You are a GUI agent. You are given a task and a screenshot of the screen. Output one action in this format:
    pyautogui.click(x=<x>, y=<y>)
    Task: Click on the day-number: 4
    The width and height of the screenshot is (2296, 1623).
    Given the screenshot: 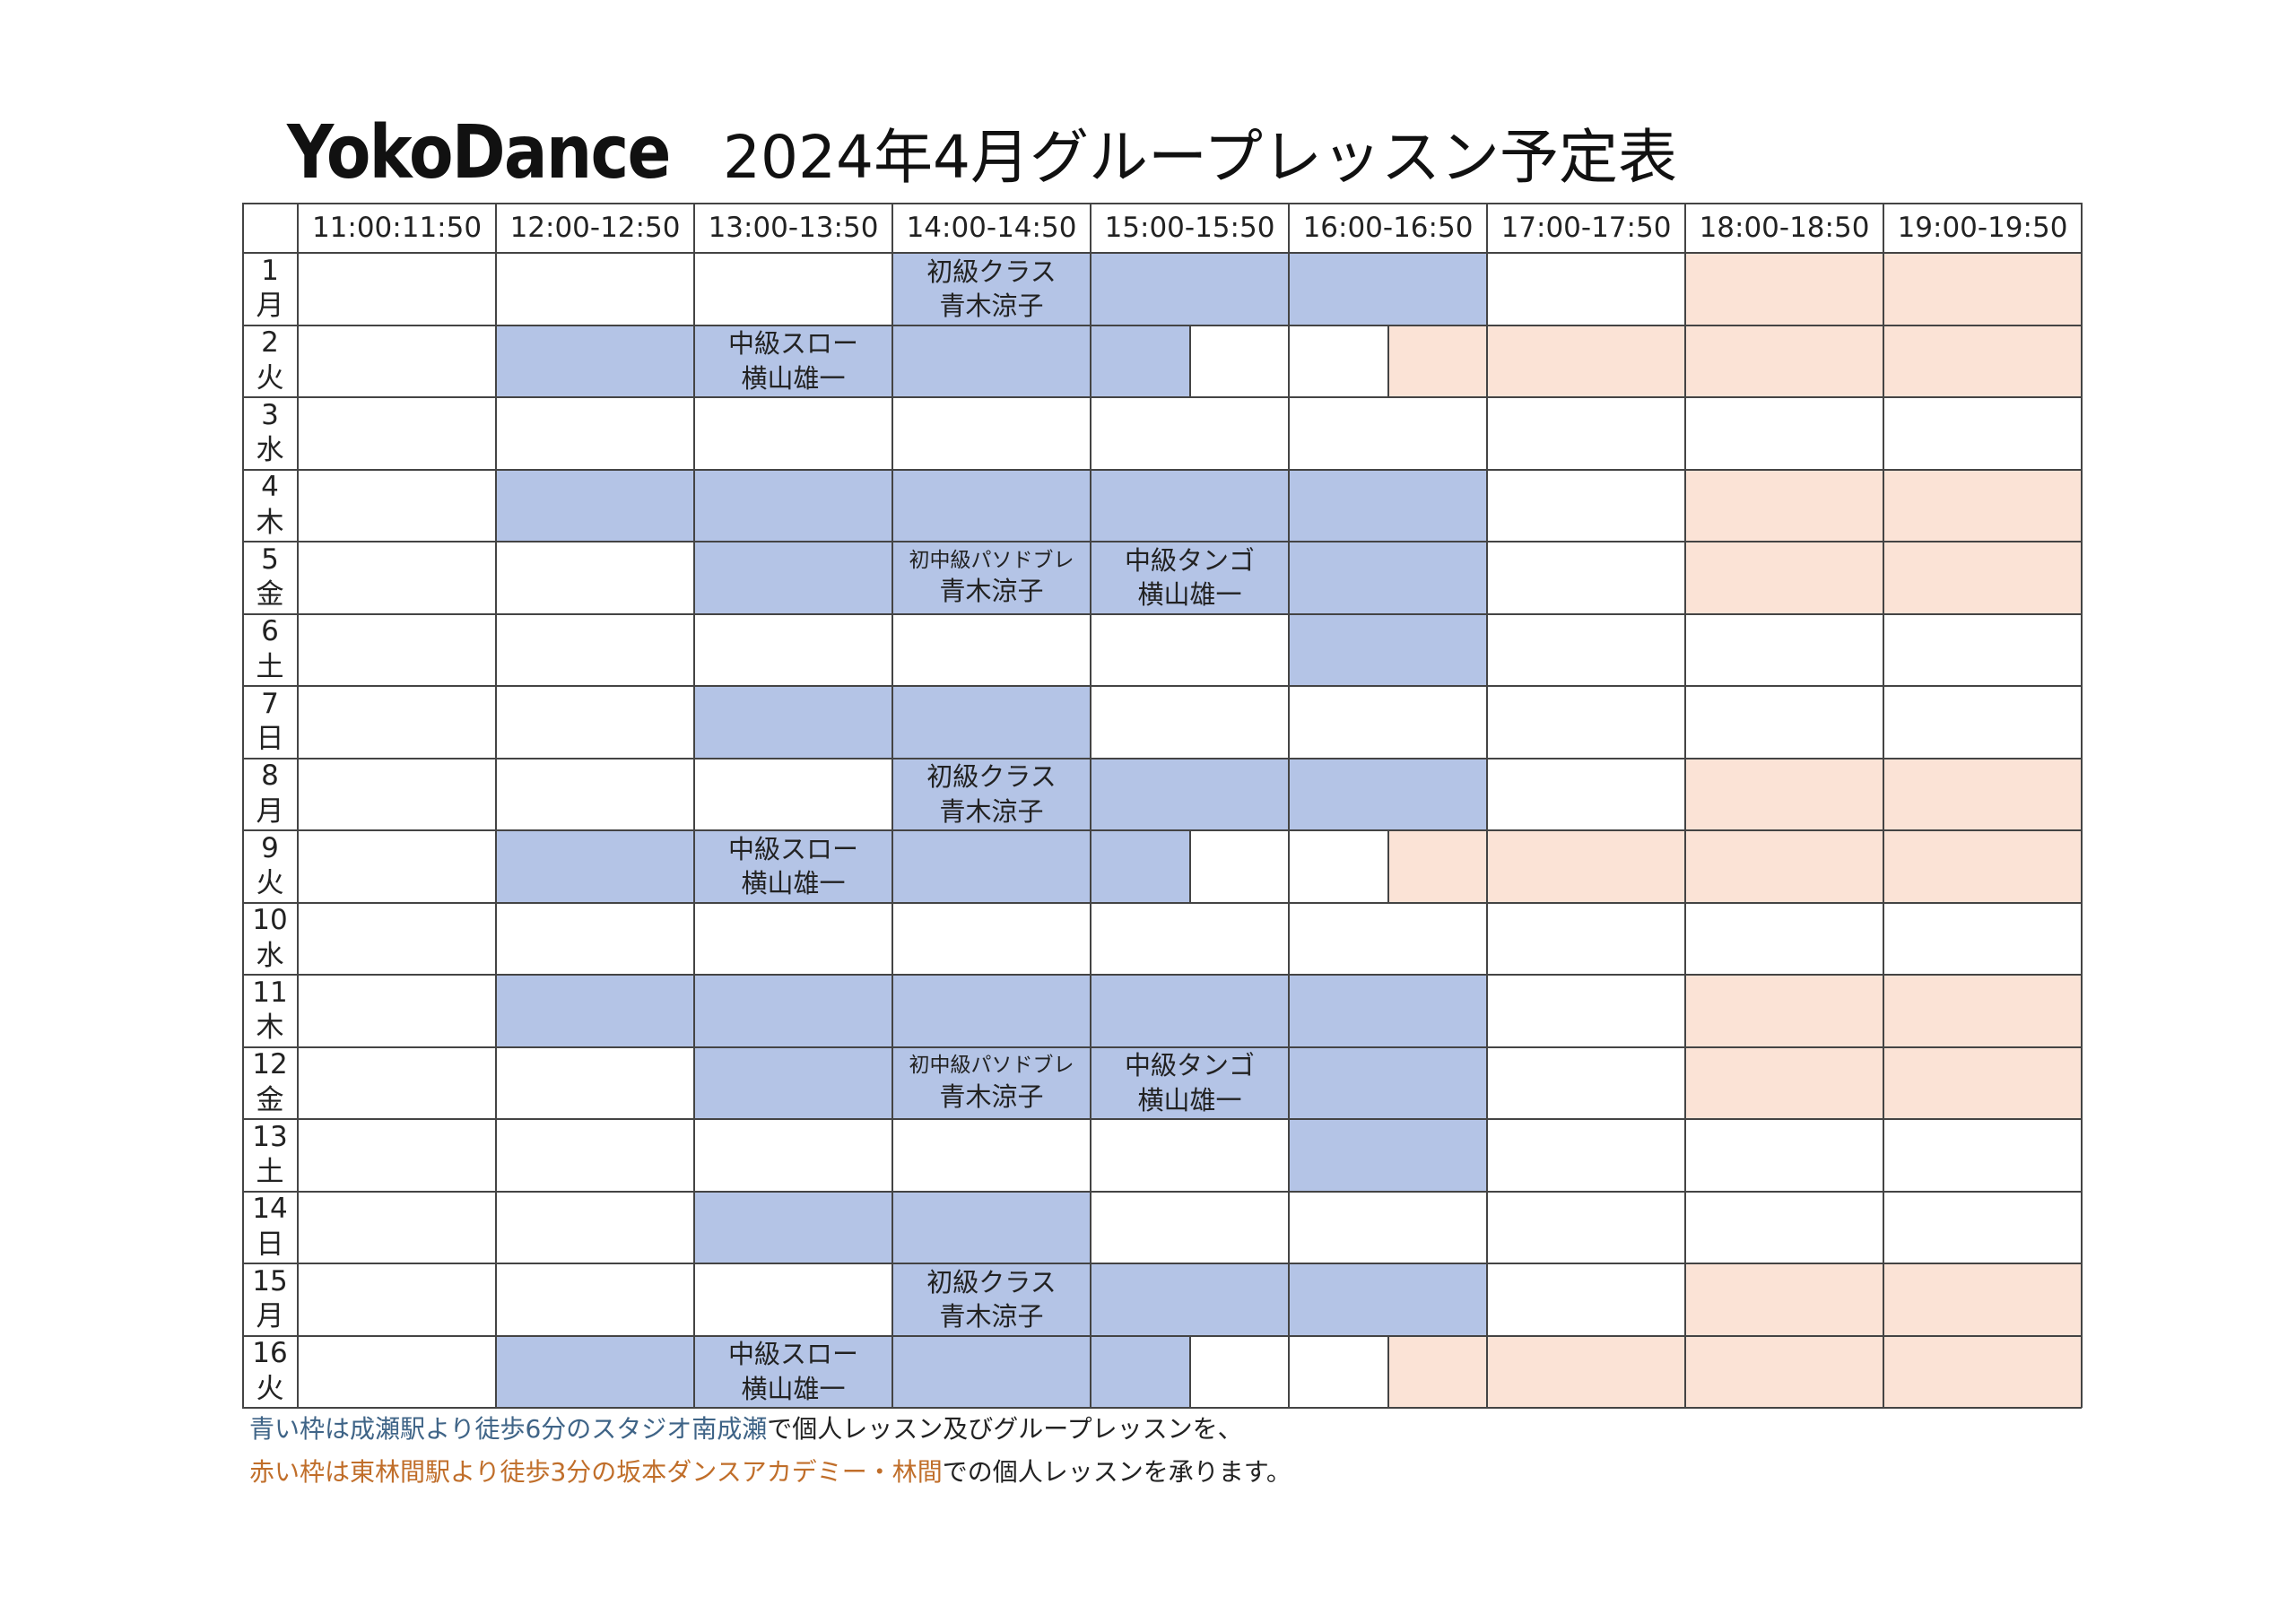 What is the action you would take?
    pyautogui.click(x=270, y=487)
    